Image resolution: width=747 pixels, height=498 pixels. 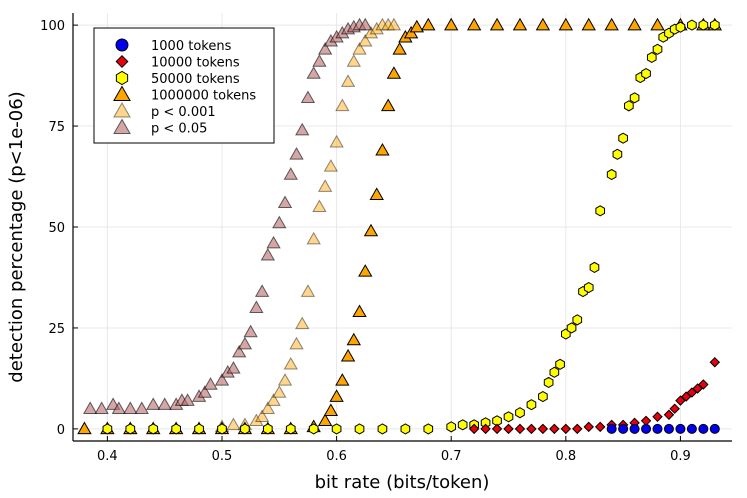 What do you see at coordinates (451, 456) in the screenshot?
I see `x-tick-label: 0.7` at bounding box center [451, 456].